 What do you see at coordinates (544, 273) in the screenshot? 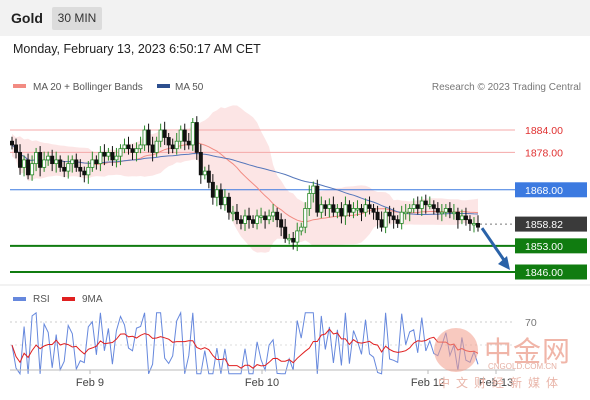
I see `level-label-5: 1846.00` at bounding box center [544, 273].